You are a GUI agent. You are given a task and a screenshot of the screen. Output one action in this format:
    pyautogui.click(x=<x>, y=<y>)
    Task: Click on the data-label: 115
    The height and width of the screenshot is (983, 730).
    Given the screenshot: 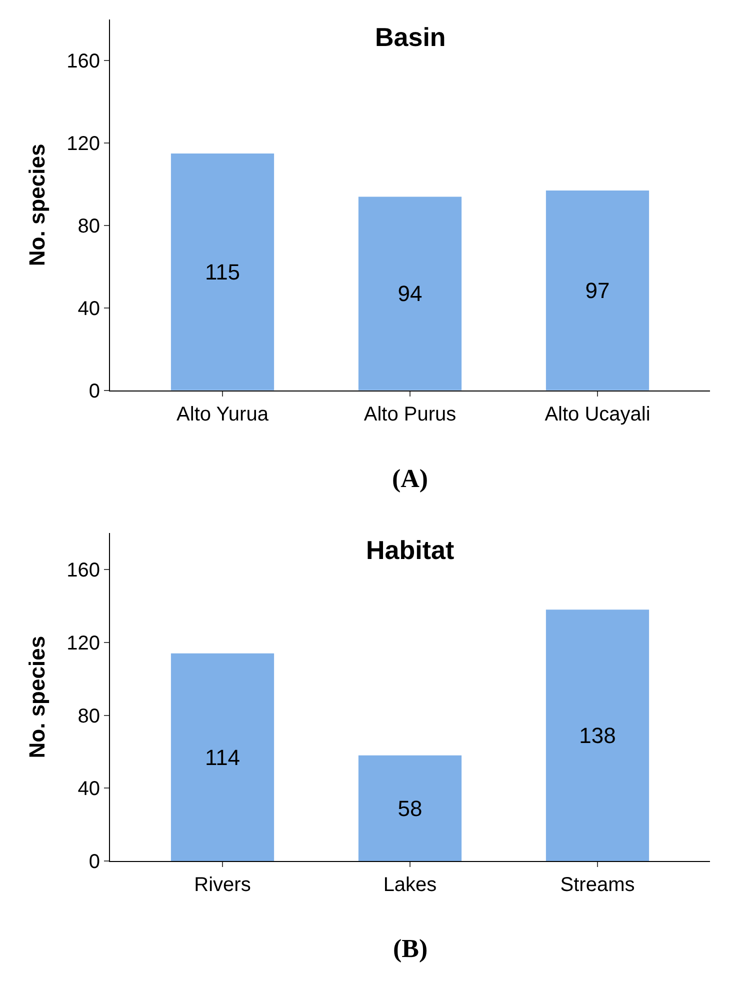 What is the action you would take?
    pyautogui.click(x=222, y=271)
    